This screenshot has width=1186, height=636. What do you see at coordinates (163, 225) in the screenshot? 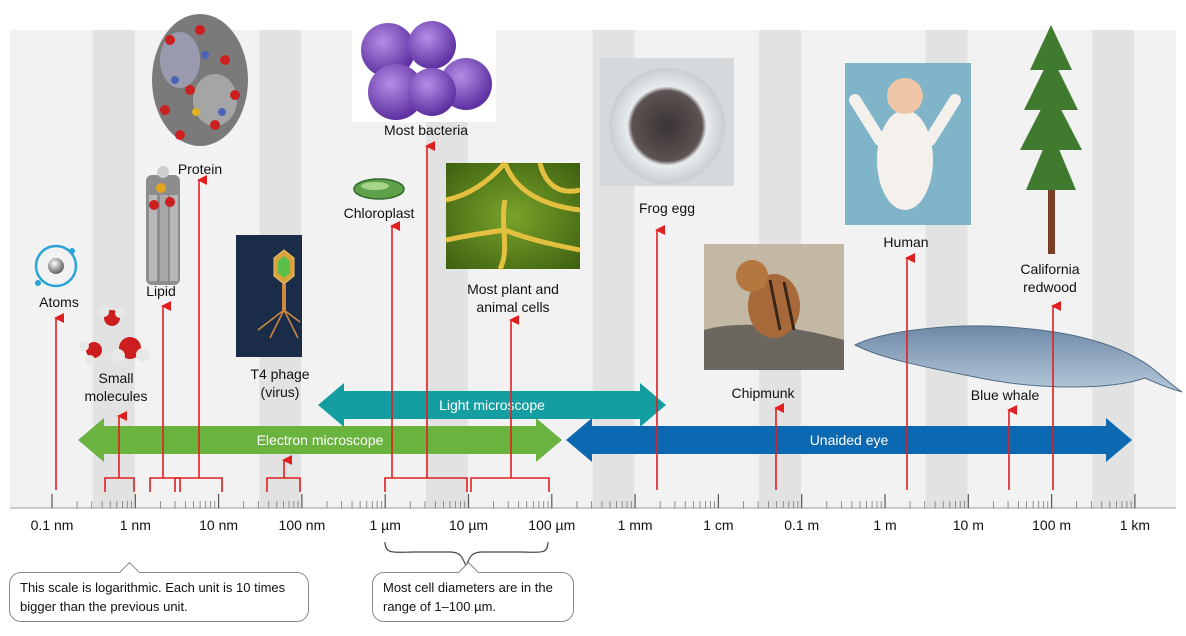
I see `lipid-illustration` at bounding box center [163, 225].